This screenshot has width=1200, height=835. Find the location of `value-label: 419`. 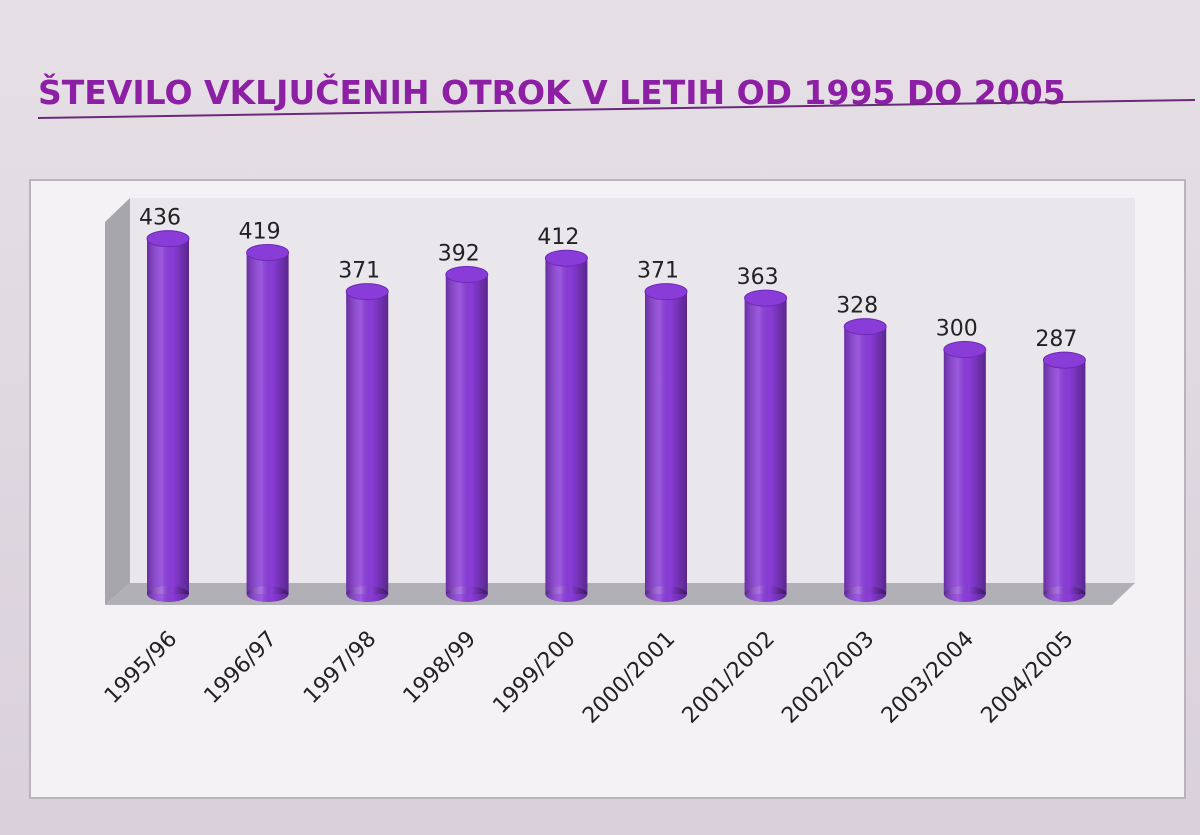

value-label: 419 is located at coordinates (260, 232).